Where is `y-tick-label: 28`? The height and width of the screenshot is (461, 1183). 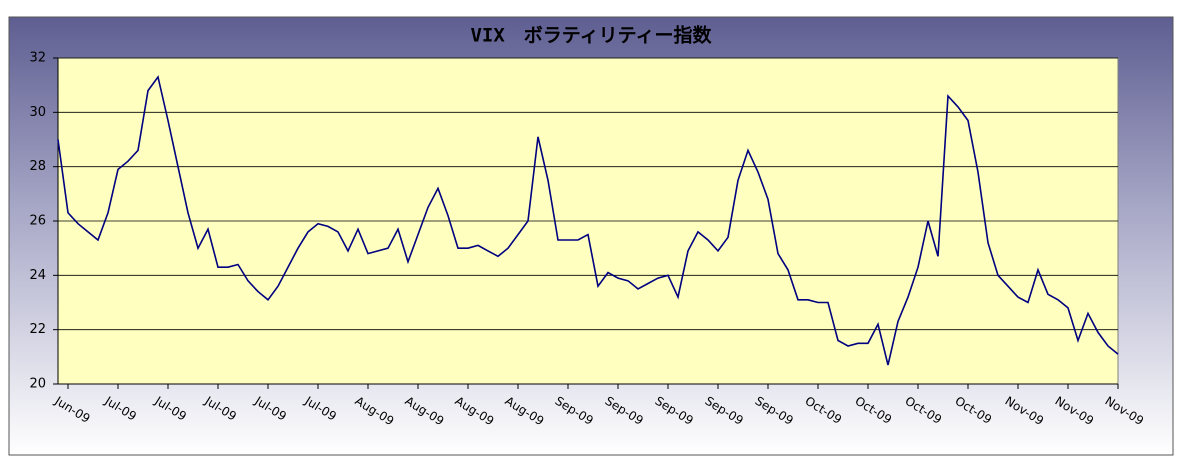
y-tick-label: 28 is located at coordinates (37, 166).